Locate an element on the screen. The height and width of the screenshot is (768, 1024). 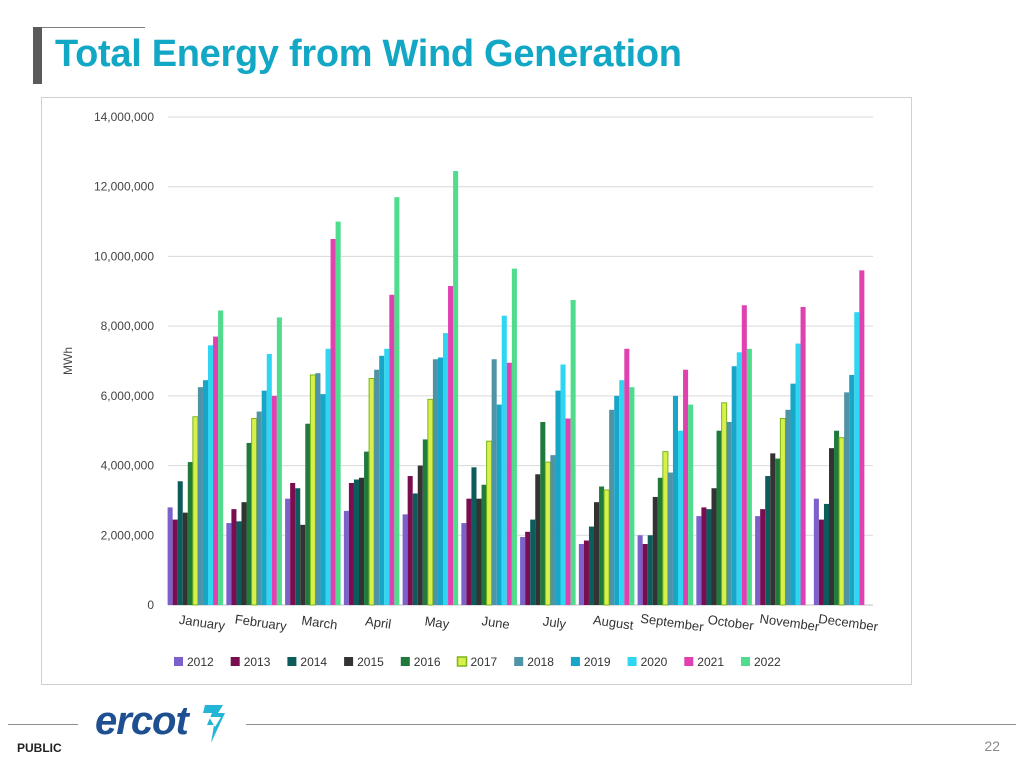
y-tick-label: 8,000,000 is located at coordinates (128, 326).